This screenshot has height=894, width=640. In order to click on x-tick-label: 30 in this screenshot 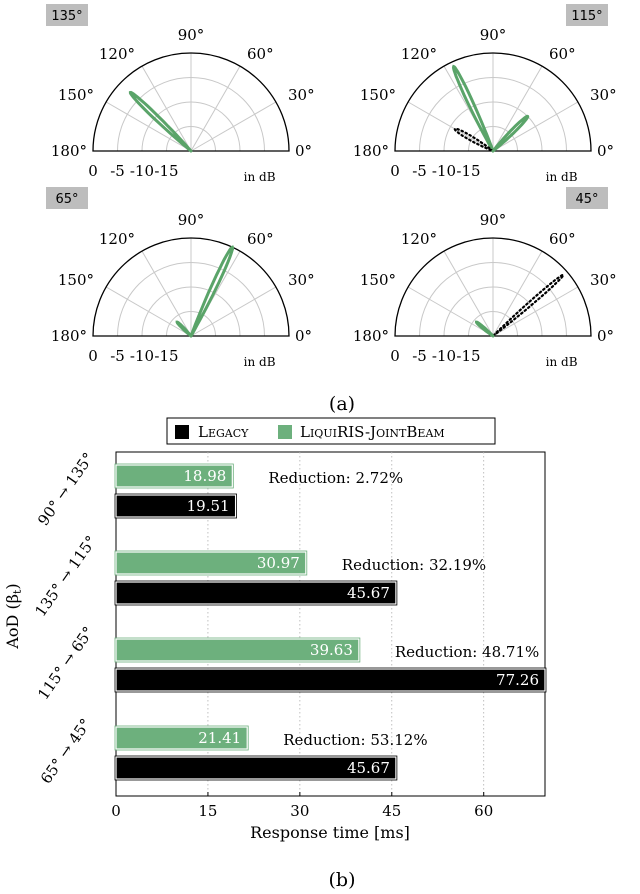, I will do `click(299, 811)`.